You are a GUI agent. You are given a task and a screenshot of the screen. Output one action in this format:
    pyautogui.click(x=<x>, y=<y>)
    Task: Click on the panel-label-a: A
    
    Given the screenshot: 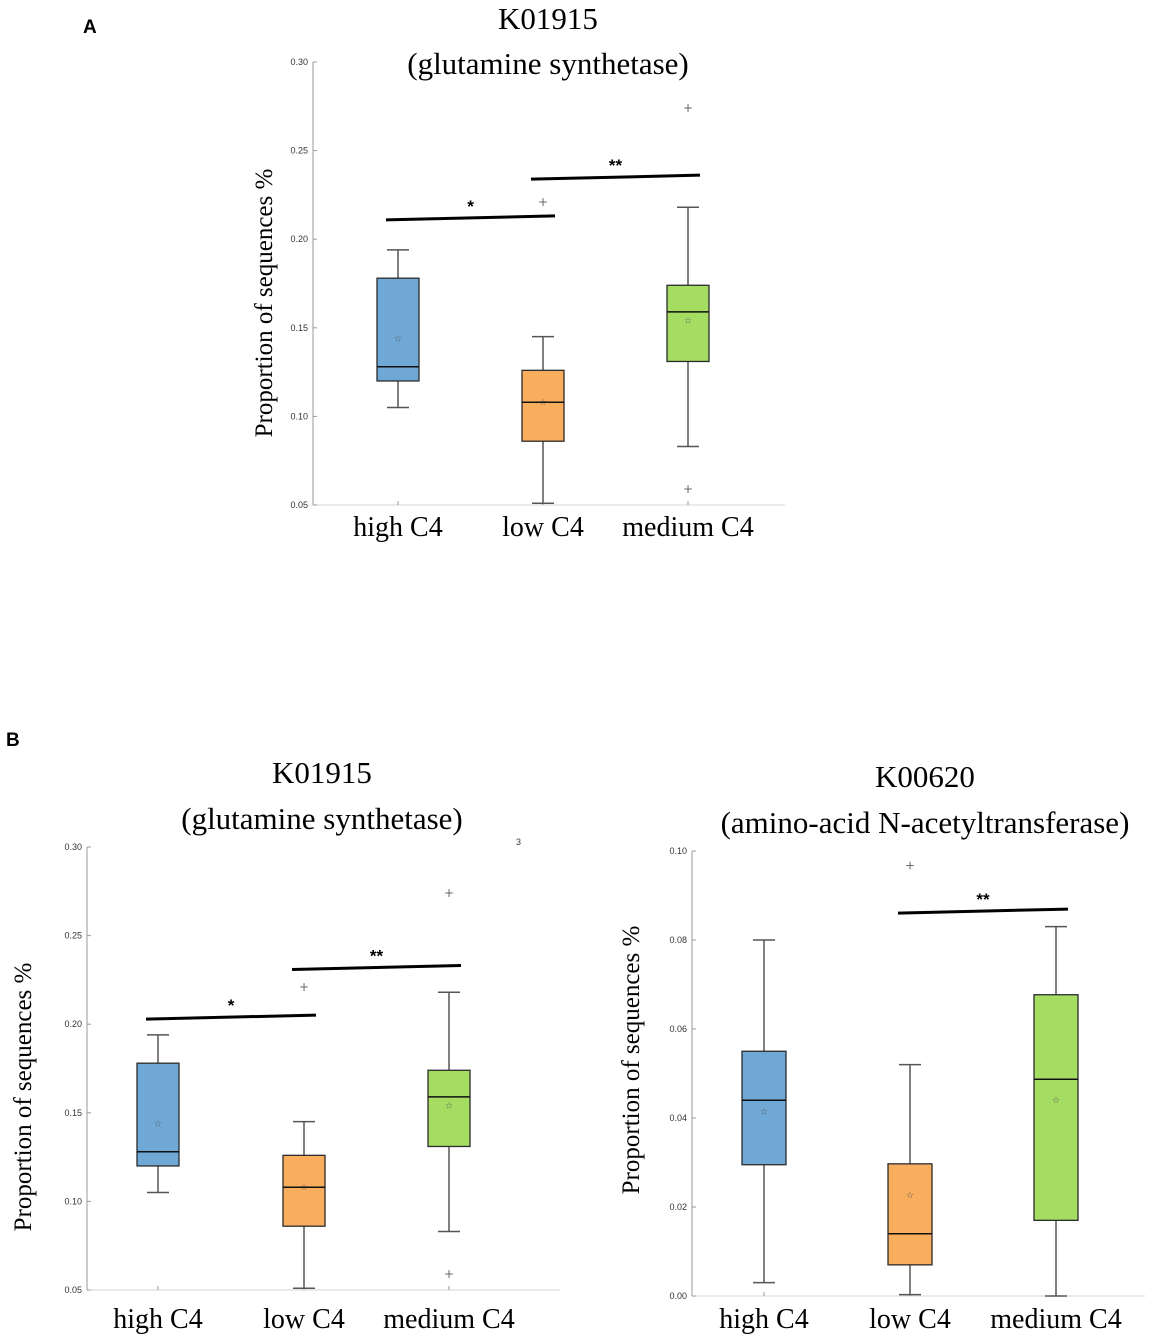 What is the action you would take?
    pyautogui.click(x=90, y=27)
    